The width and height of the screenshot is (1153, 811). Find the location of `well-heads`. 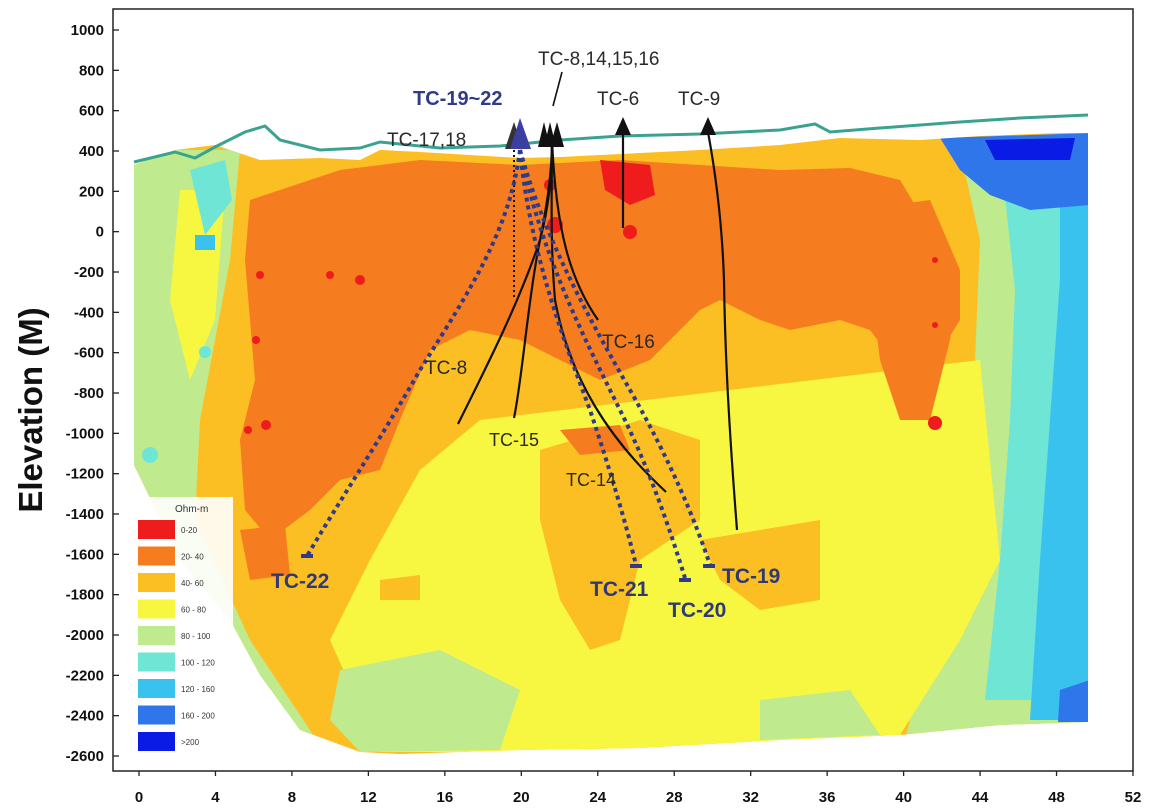

well-heads is located at coordinates (610, 133).